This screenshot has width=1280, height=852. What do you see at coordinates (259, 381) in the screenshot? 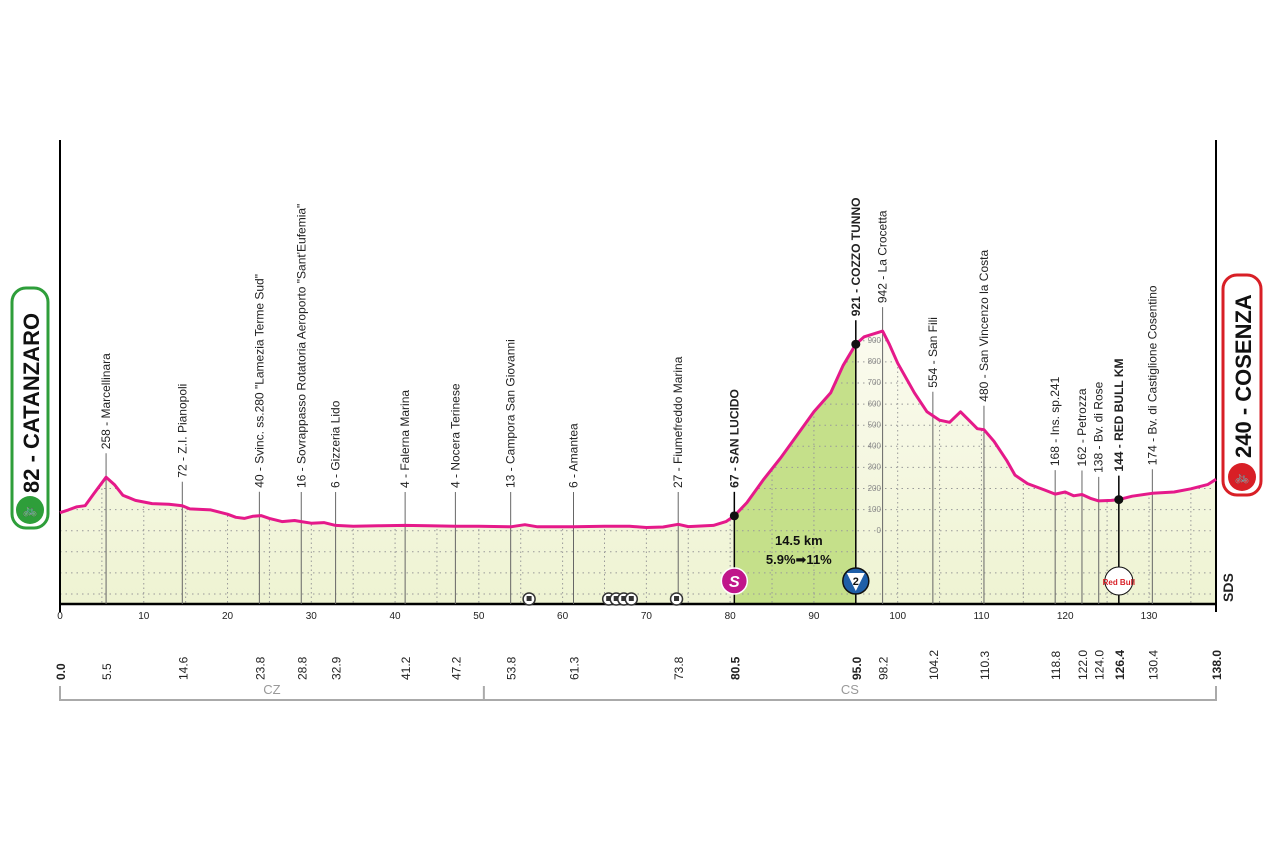
I see `waypoint-label: 40 - Svinc. ss.280 "Lamezia Terme Sud"` at bounding box center [259, 381].